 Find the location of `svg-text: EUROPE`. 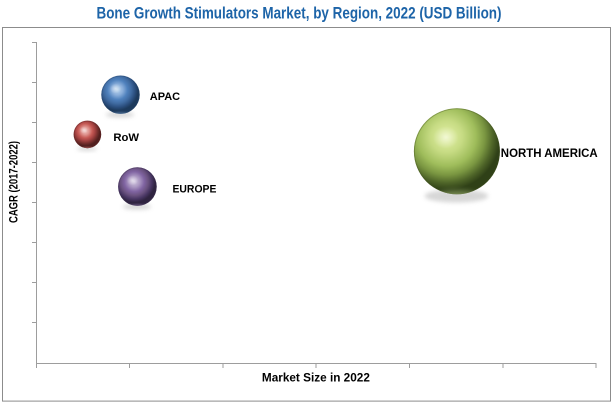

svg-text: EUROPE is located at coordinates (195, 189).